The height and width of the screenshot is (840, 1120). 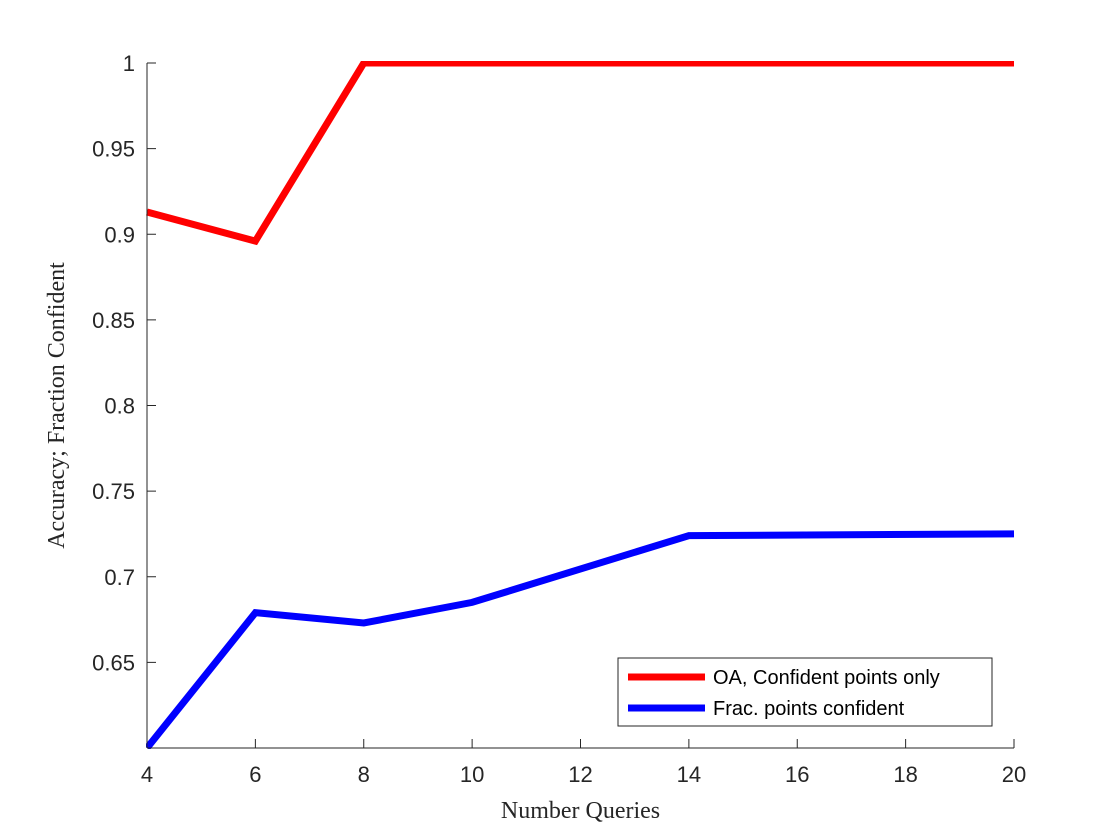 I want to click on legend-label-1: Frac. points confident, so click(x=809, y=709).